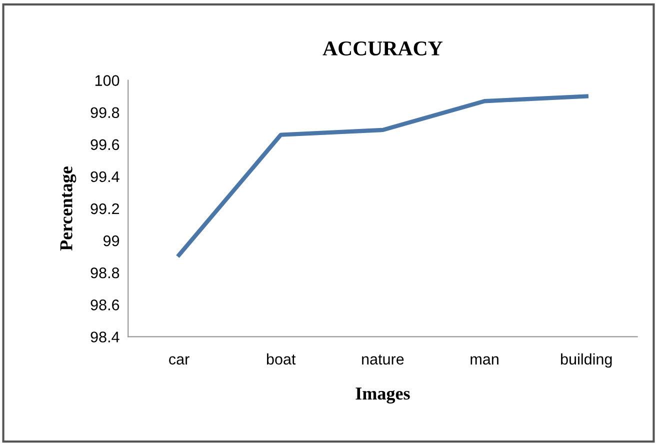 The height and width of the screenshot is (446, 657). I want to click on y-tick-label: 98.4, so click(105, 337).